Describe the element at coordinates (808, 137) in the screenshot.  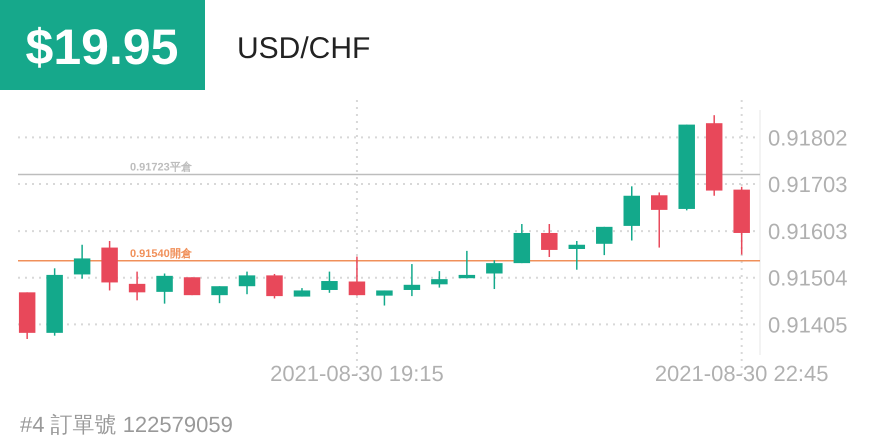
I see `y-tick-label: 0.91802` at that location.